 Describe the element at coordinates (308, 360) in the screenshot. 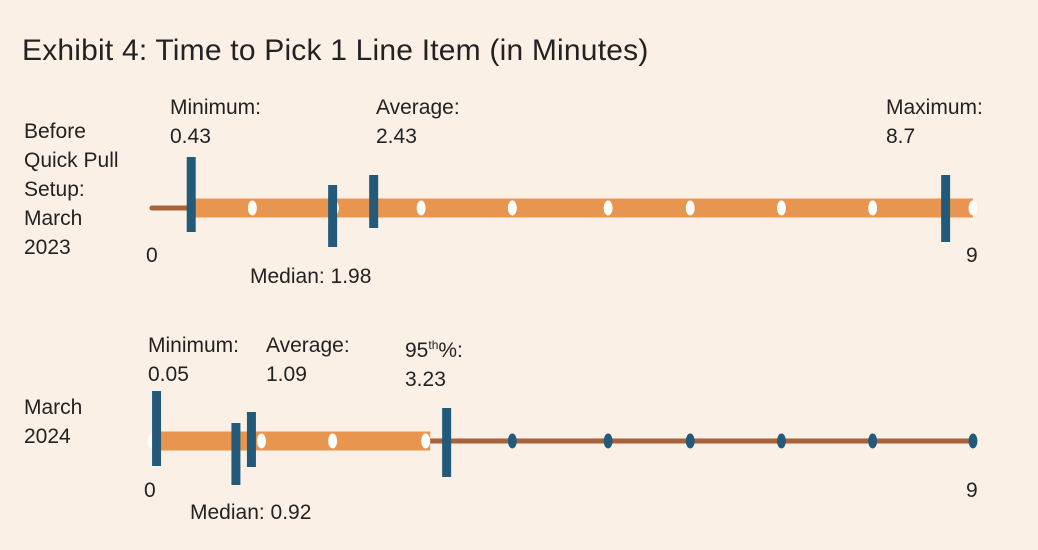

I see `average-callout-2024: Average: 1.09` at that location.